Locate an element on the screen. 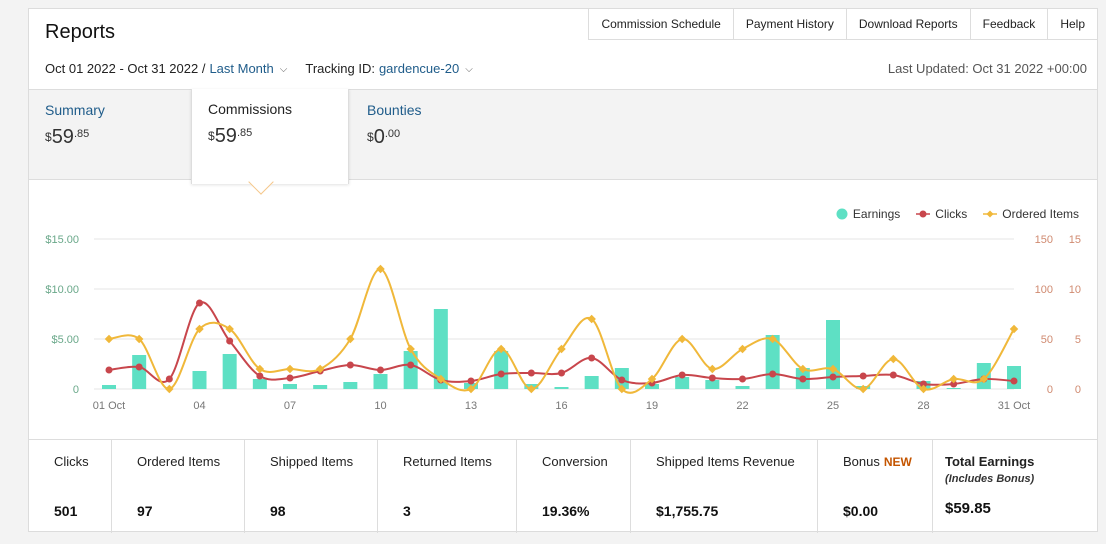 Image resolution: width=1106 pixels, height=544 pixels. stat-sublabel: (Includes Bonus) is located at coordinates (990, 479).